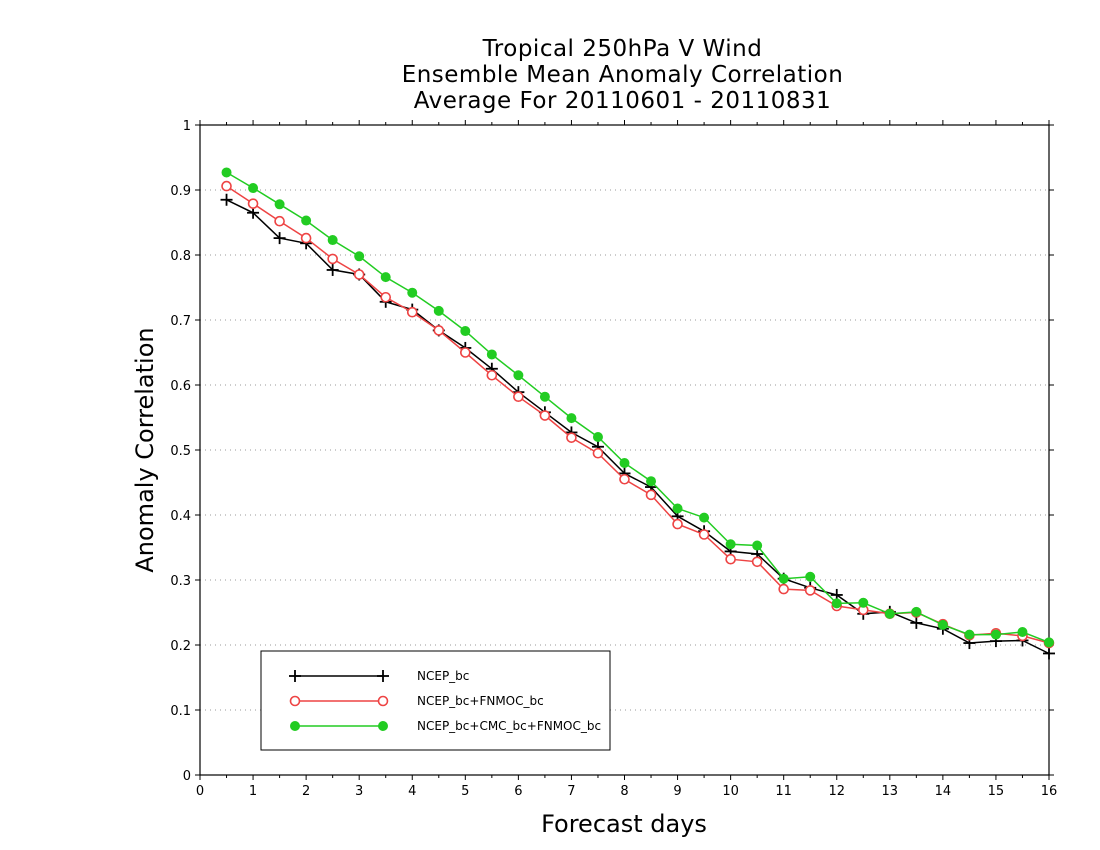  What do you see at coordinates (622, 75) in the screenshot?
I see `chart-title-line-2: Ensemble Mean Anomaly Correlation` at bounding box center [622, 75].